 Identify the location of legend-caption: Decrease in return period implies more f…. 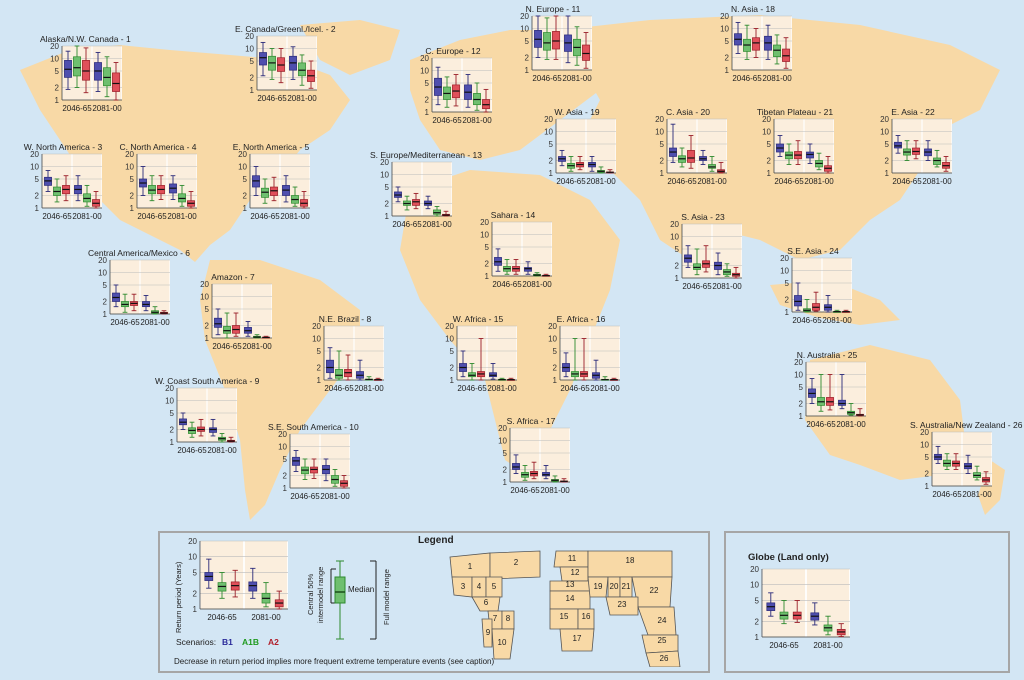
(334, 661).